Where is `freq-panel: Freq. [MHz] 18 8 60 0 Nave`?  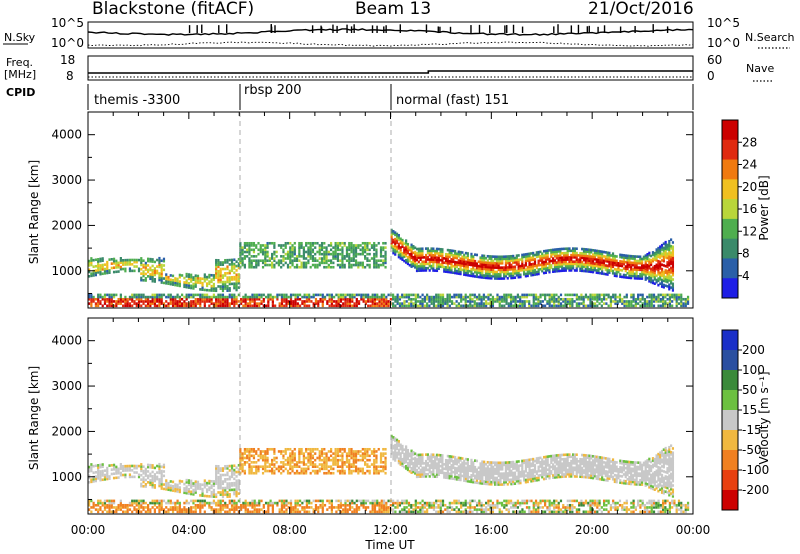
freq-panel: Freq. [MHz] 18 8 60 0 Nave is located at coordinates (389, 68).